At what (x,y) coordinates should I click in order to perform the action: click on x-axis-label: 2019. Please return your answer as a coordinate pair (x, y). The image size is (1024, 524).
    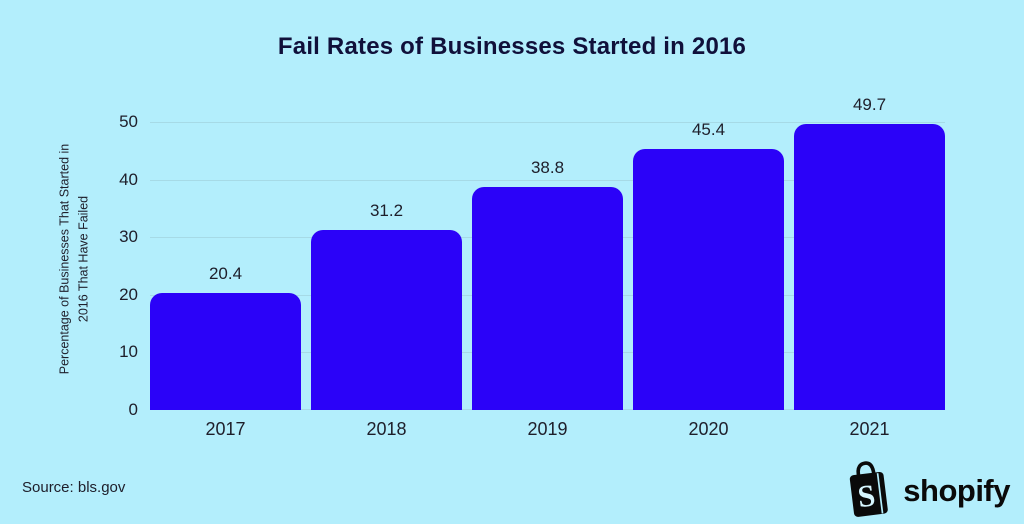
    Looking at the image, I should click on (547, 429).